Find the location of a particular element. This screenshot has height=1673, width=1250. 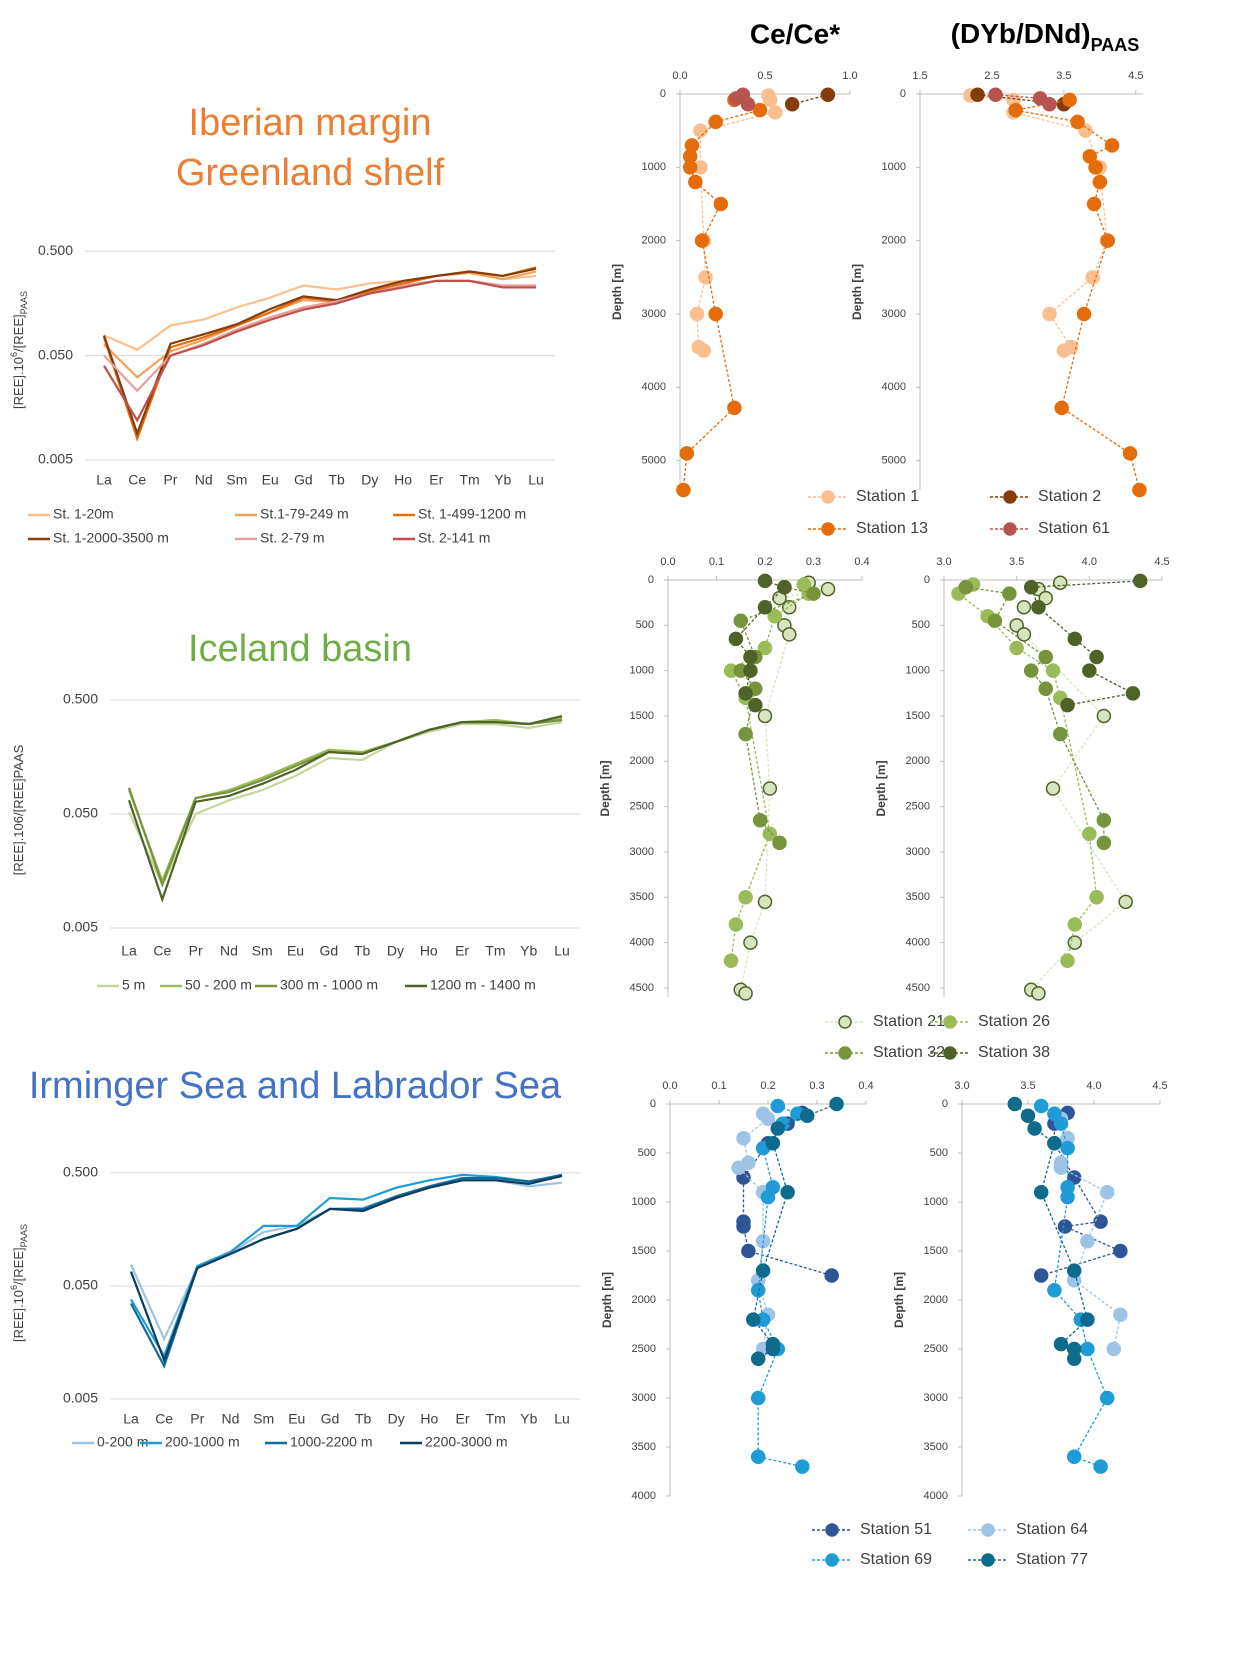

legend-label: Station 26 is located at coordinates (1014, 1021).